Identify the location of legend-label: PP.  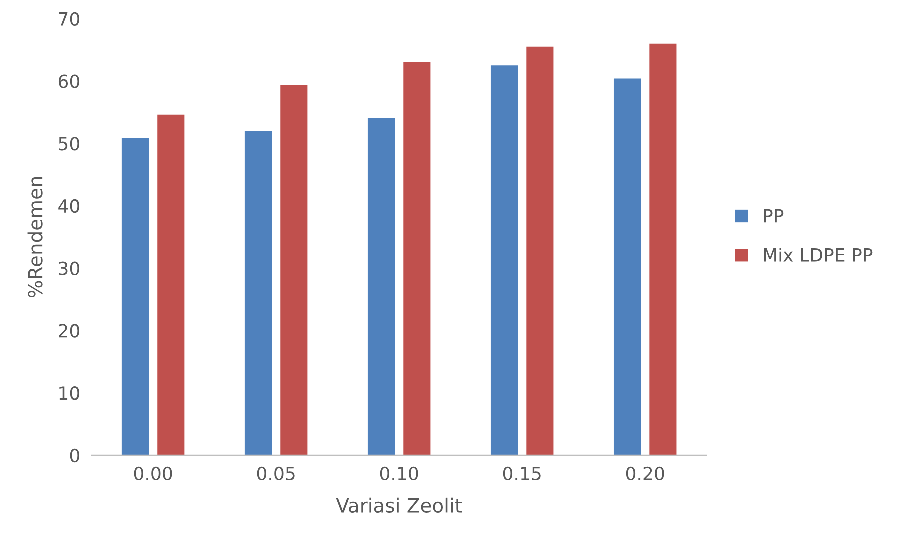
(774, 216).